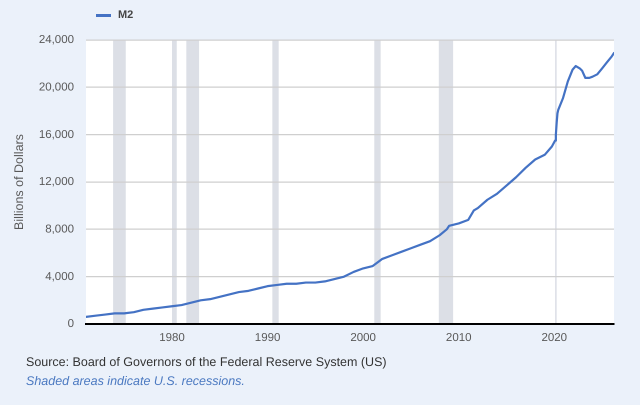 The height and width of the screenshot is (405, 640). Describe the element at coordinates (126, 15) in the screenshot. I see `legend-label: M2` at that location.